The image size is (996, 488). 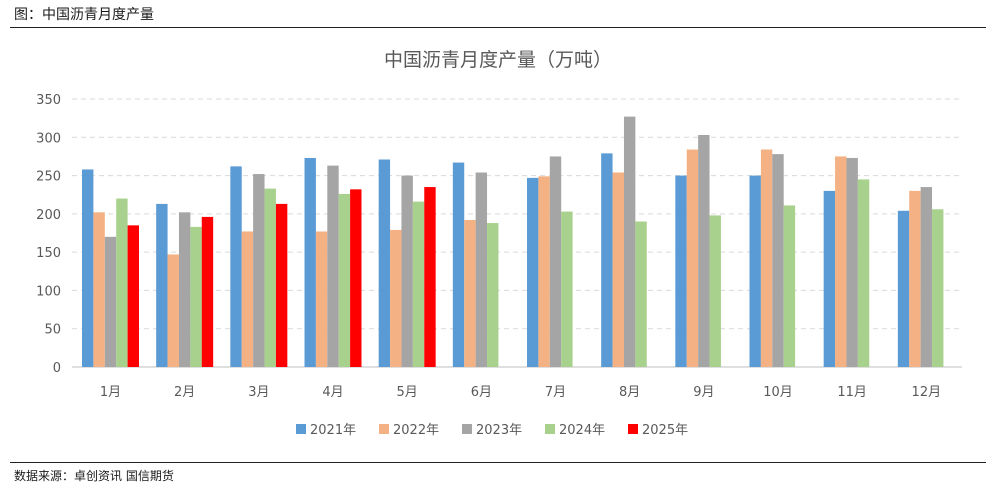 What do you see at coordinates (618, 269) in the screenshot?
I see `bar-2022年-8月` at bounding box center [618, 269].